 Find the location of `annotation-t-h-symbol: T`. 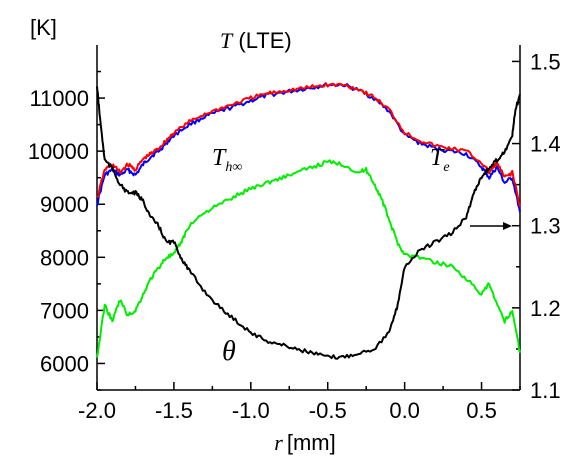

annotation-t-h-symbol: T is located at coordinates (219, 158).